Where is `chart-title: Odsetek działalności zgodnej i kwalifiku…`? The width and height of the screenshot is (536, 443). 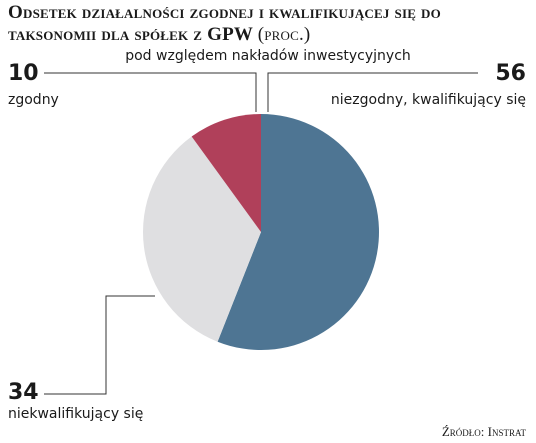 chart-title: Odsetek działalności zgodnej i kwalifiku… is located at coordinates (268, 24).